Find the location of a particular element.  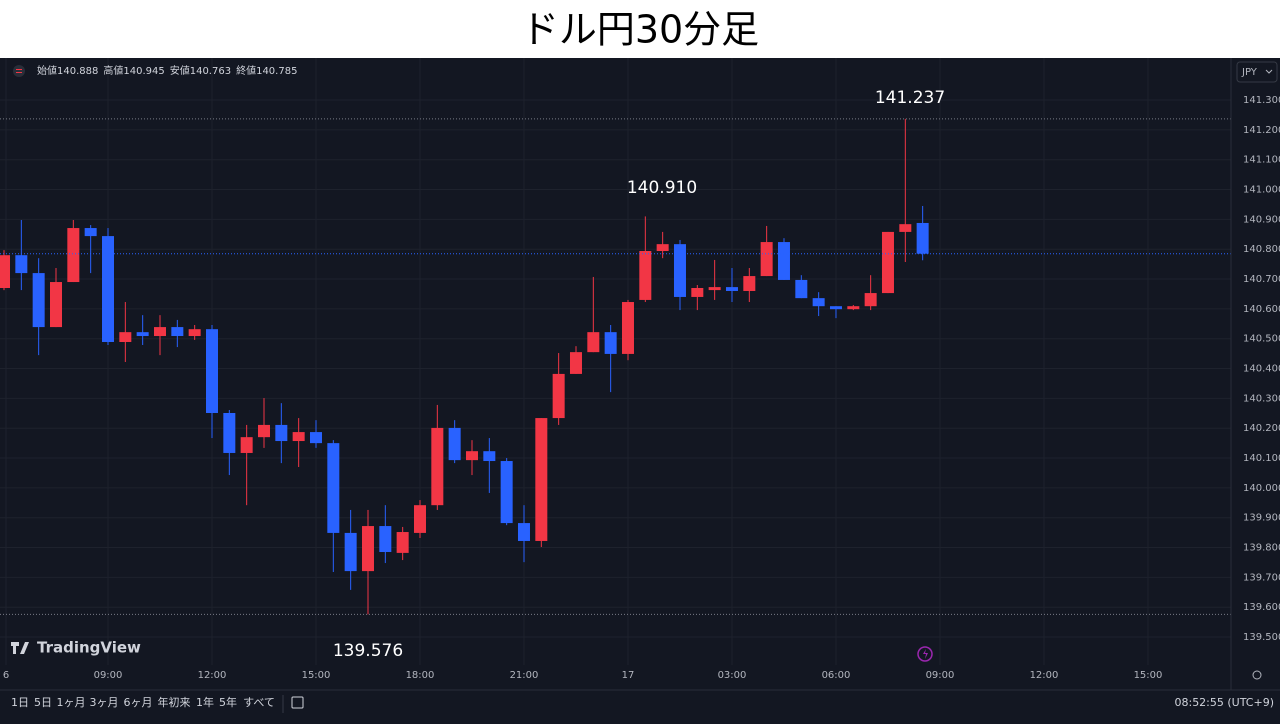

events-bolt is located at coordinates (925, 654).